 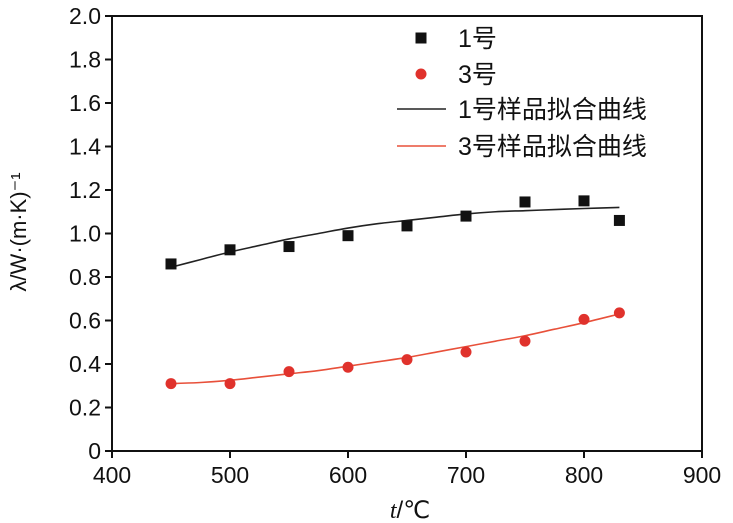 I want to click on x-tick-label: 700, so click(x=466, y=475).